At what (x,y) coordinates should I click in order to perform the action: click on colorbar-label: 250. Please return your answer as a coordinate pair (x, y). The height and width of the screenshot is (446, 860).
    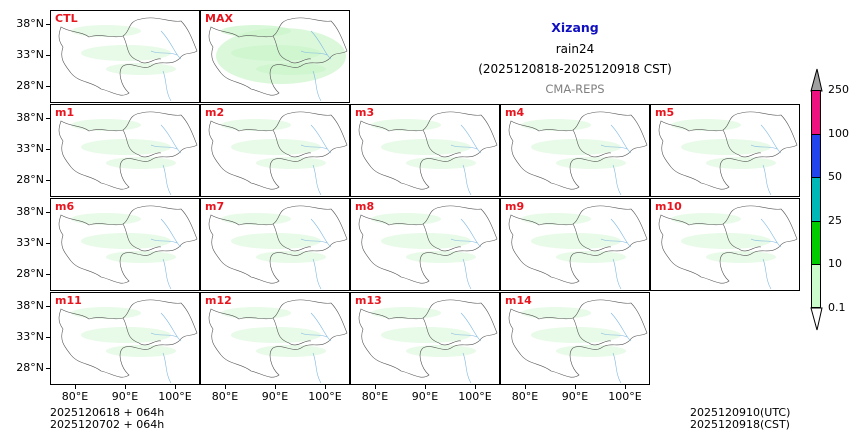
    Looking at the image, I should click on (838, 89).